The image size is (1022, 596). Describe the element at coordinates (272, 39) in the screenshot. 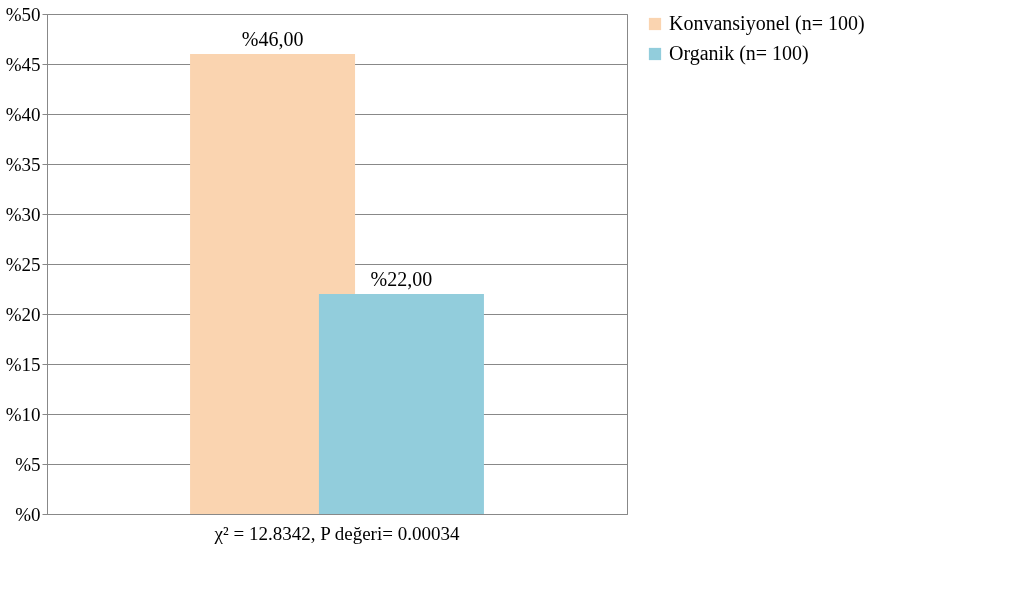

I see `data-label: %46,00` at that location.